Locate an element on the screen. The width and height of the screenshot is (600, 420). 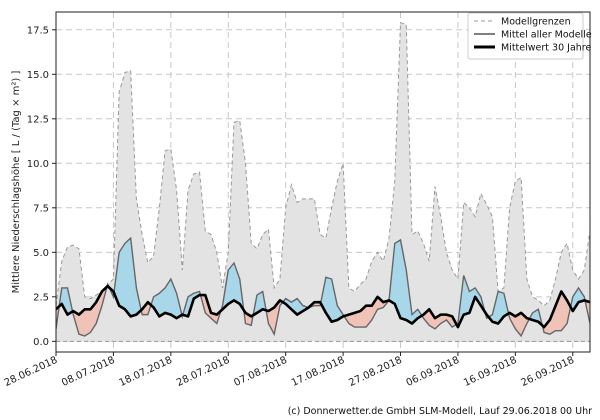
x-tick-label: 18.07.2018 is located at coordinates (146, 372).